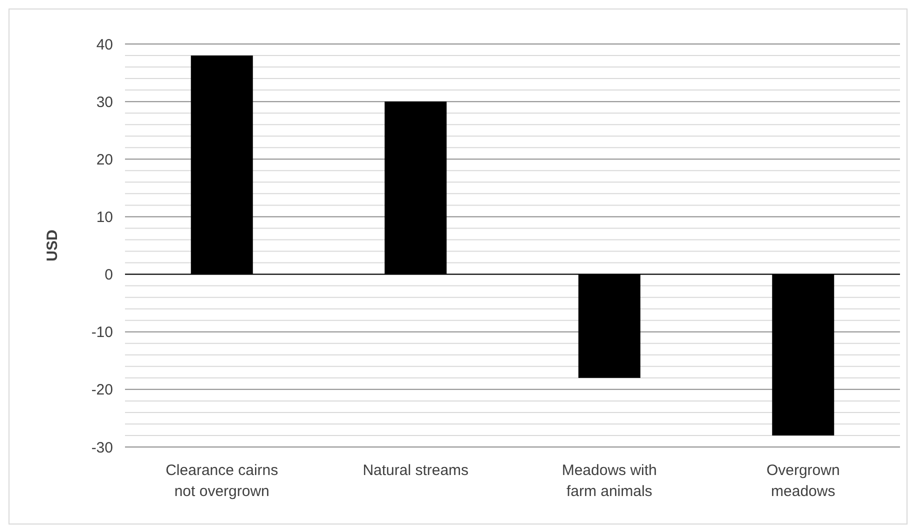  Describe the element at coordinates (52, 246) in the screenshot. I see `y-axis-title: USD` at that location.